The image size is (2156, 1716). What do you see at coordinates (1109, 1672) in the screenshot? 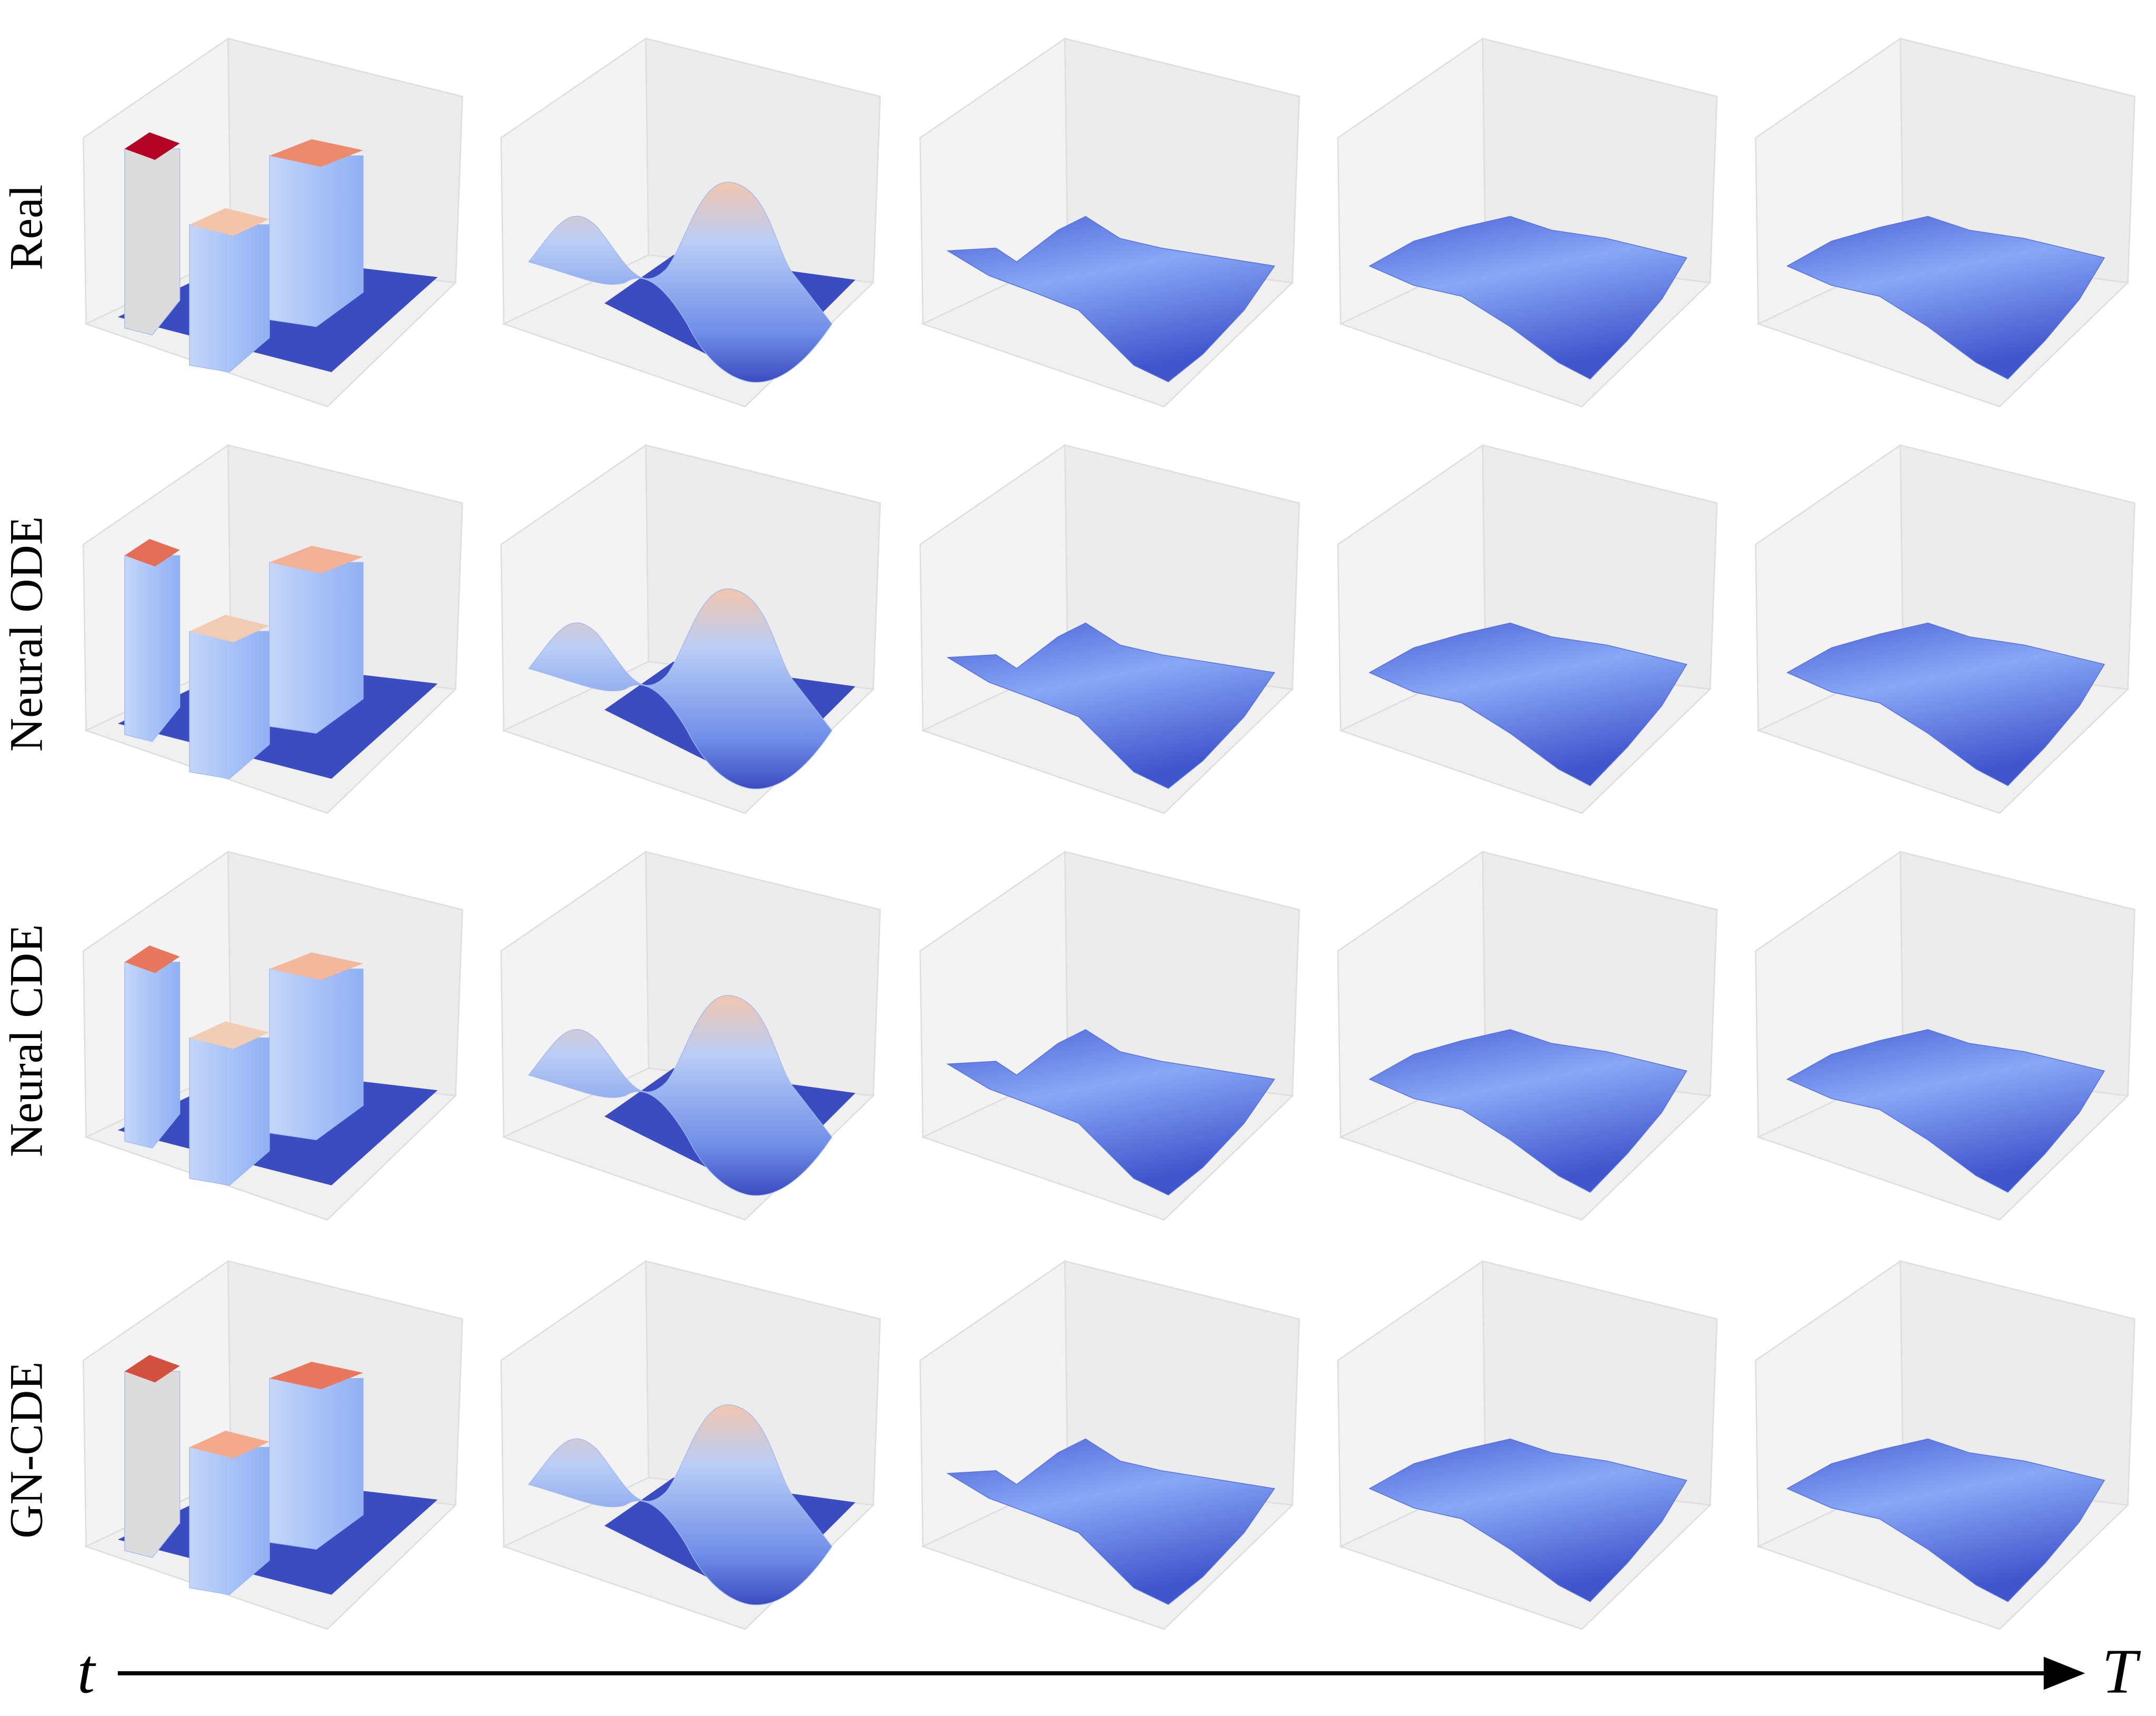
I see `time-axis: t T` at bounding box center [1109, 1672].